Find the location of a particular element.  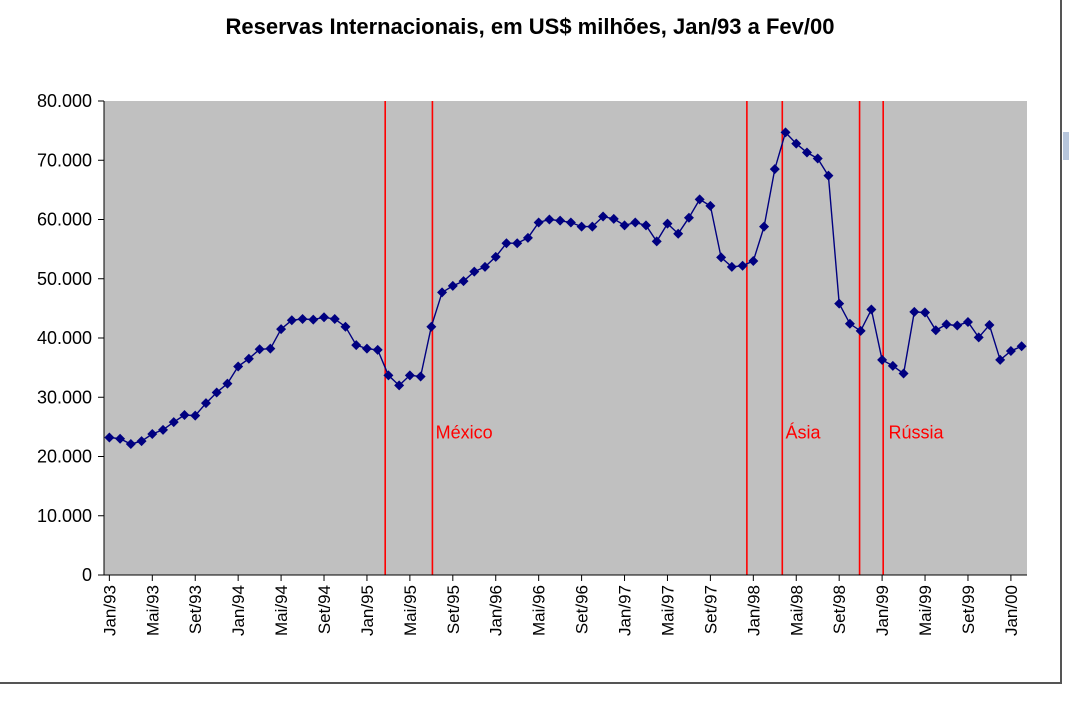

x-tick-label: Set/93 is located at coordinates (195, 609).